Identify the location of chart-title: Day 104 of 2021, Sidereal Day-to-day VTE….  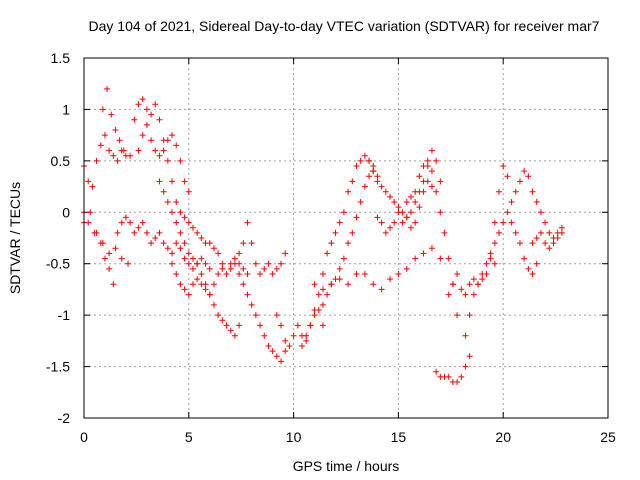
(344, 26).